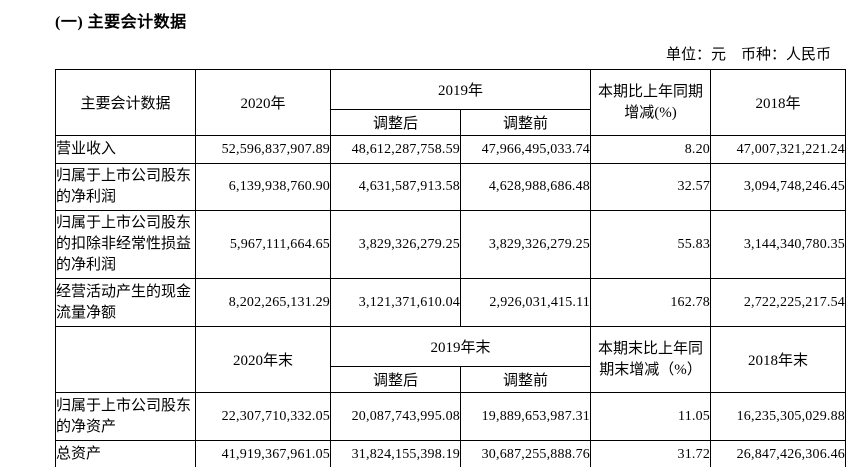  I want to click on row-label: 经营活动产生的现金流量净额, so click(125, 302).